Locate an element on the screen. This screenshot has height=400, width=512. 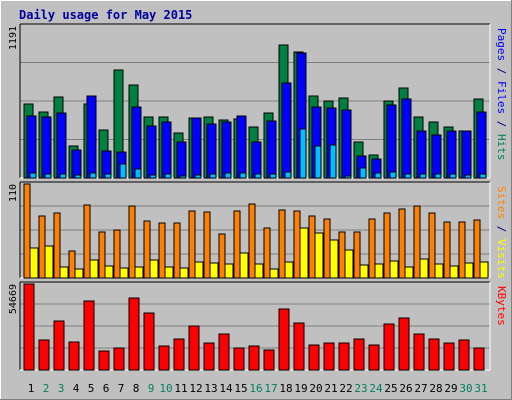
x-tick-label: 25 is located at coordinates (390, 388).